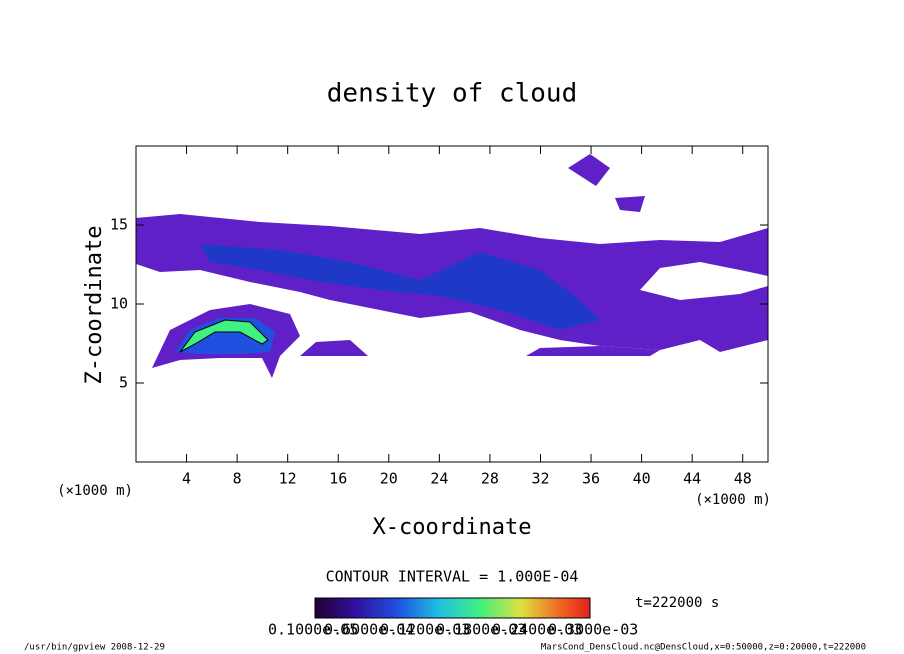 The height and width of the screenshot is (654, 904). What do you see at coordinates (94, 305) in the screenshot?
I see `y-axis-label: Z-coordinate` at bounding box center [94, 305].